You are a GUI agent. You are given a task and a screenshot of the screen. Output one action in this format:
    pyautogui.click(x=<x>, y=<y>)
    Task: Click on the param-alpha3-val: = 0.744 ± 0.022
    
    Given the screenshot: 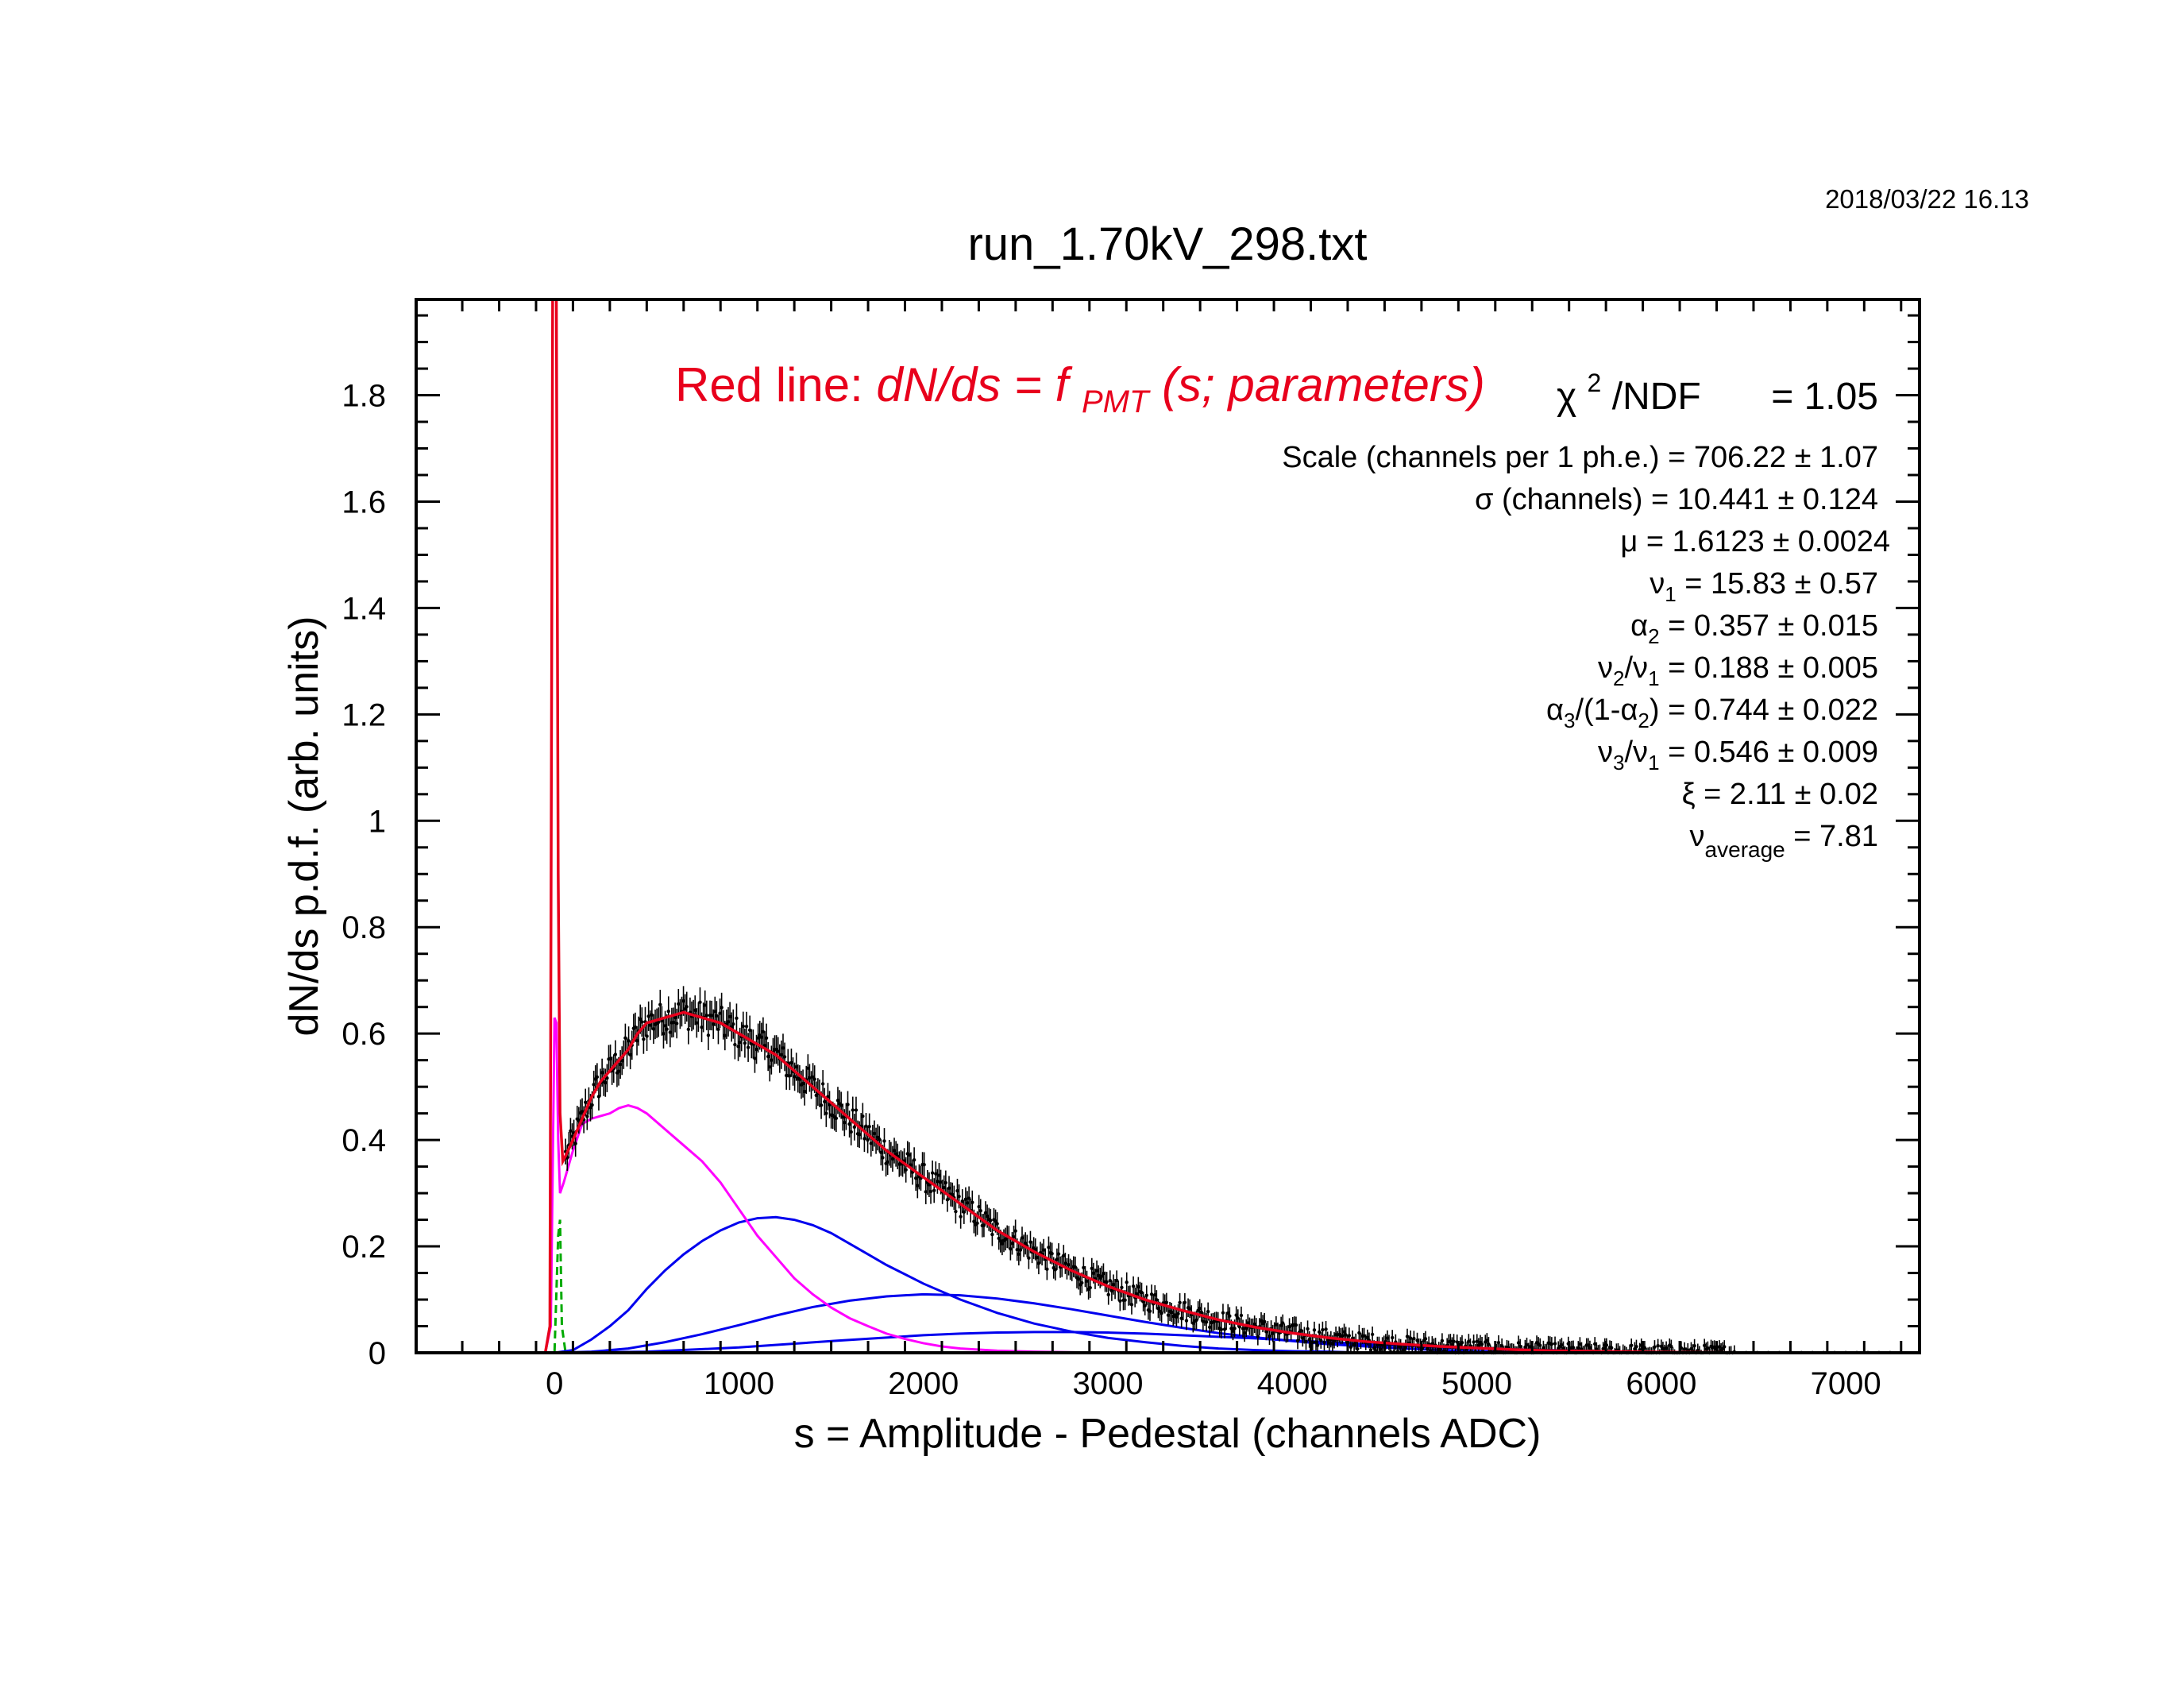 What is the action you would take?
    pyautogui.click(x=1769, y=710)
    